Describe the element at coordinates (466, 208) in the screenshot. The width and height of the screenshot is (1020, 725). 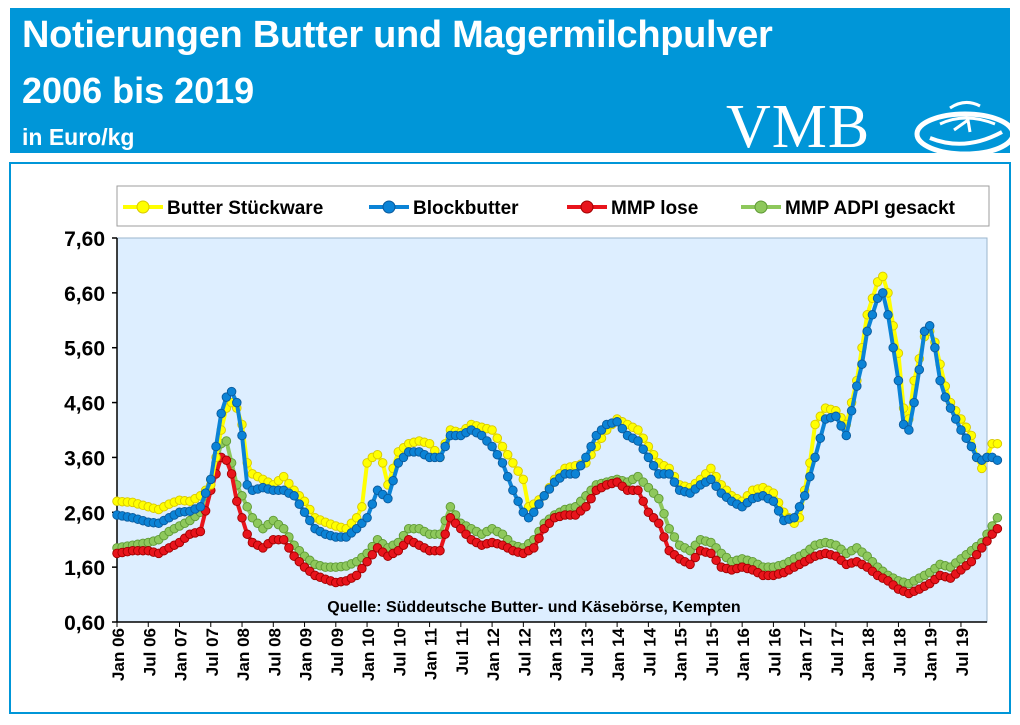
I see `legend-label: Blockbutter` at that location.